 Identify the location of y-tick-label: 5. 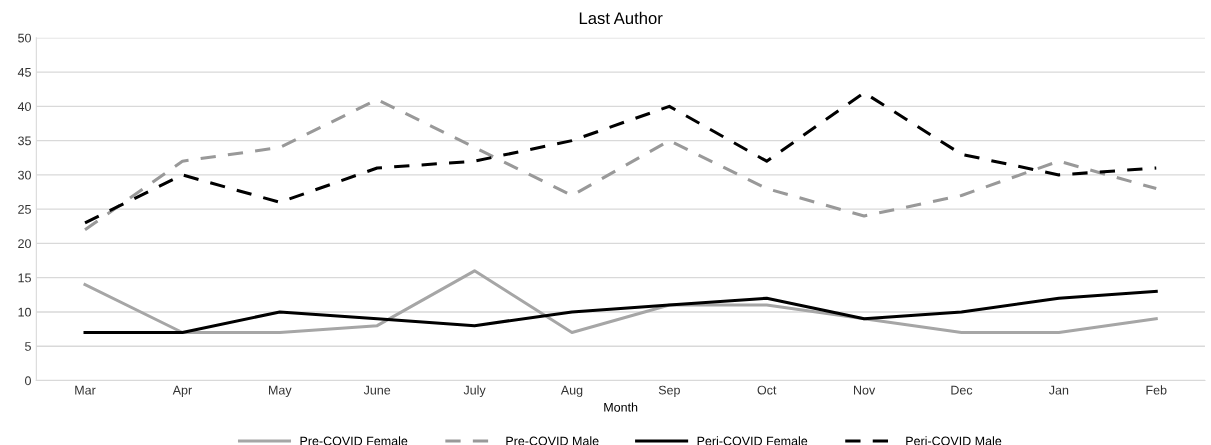
(28, 346).